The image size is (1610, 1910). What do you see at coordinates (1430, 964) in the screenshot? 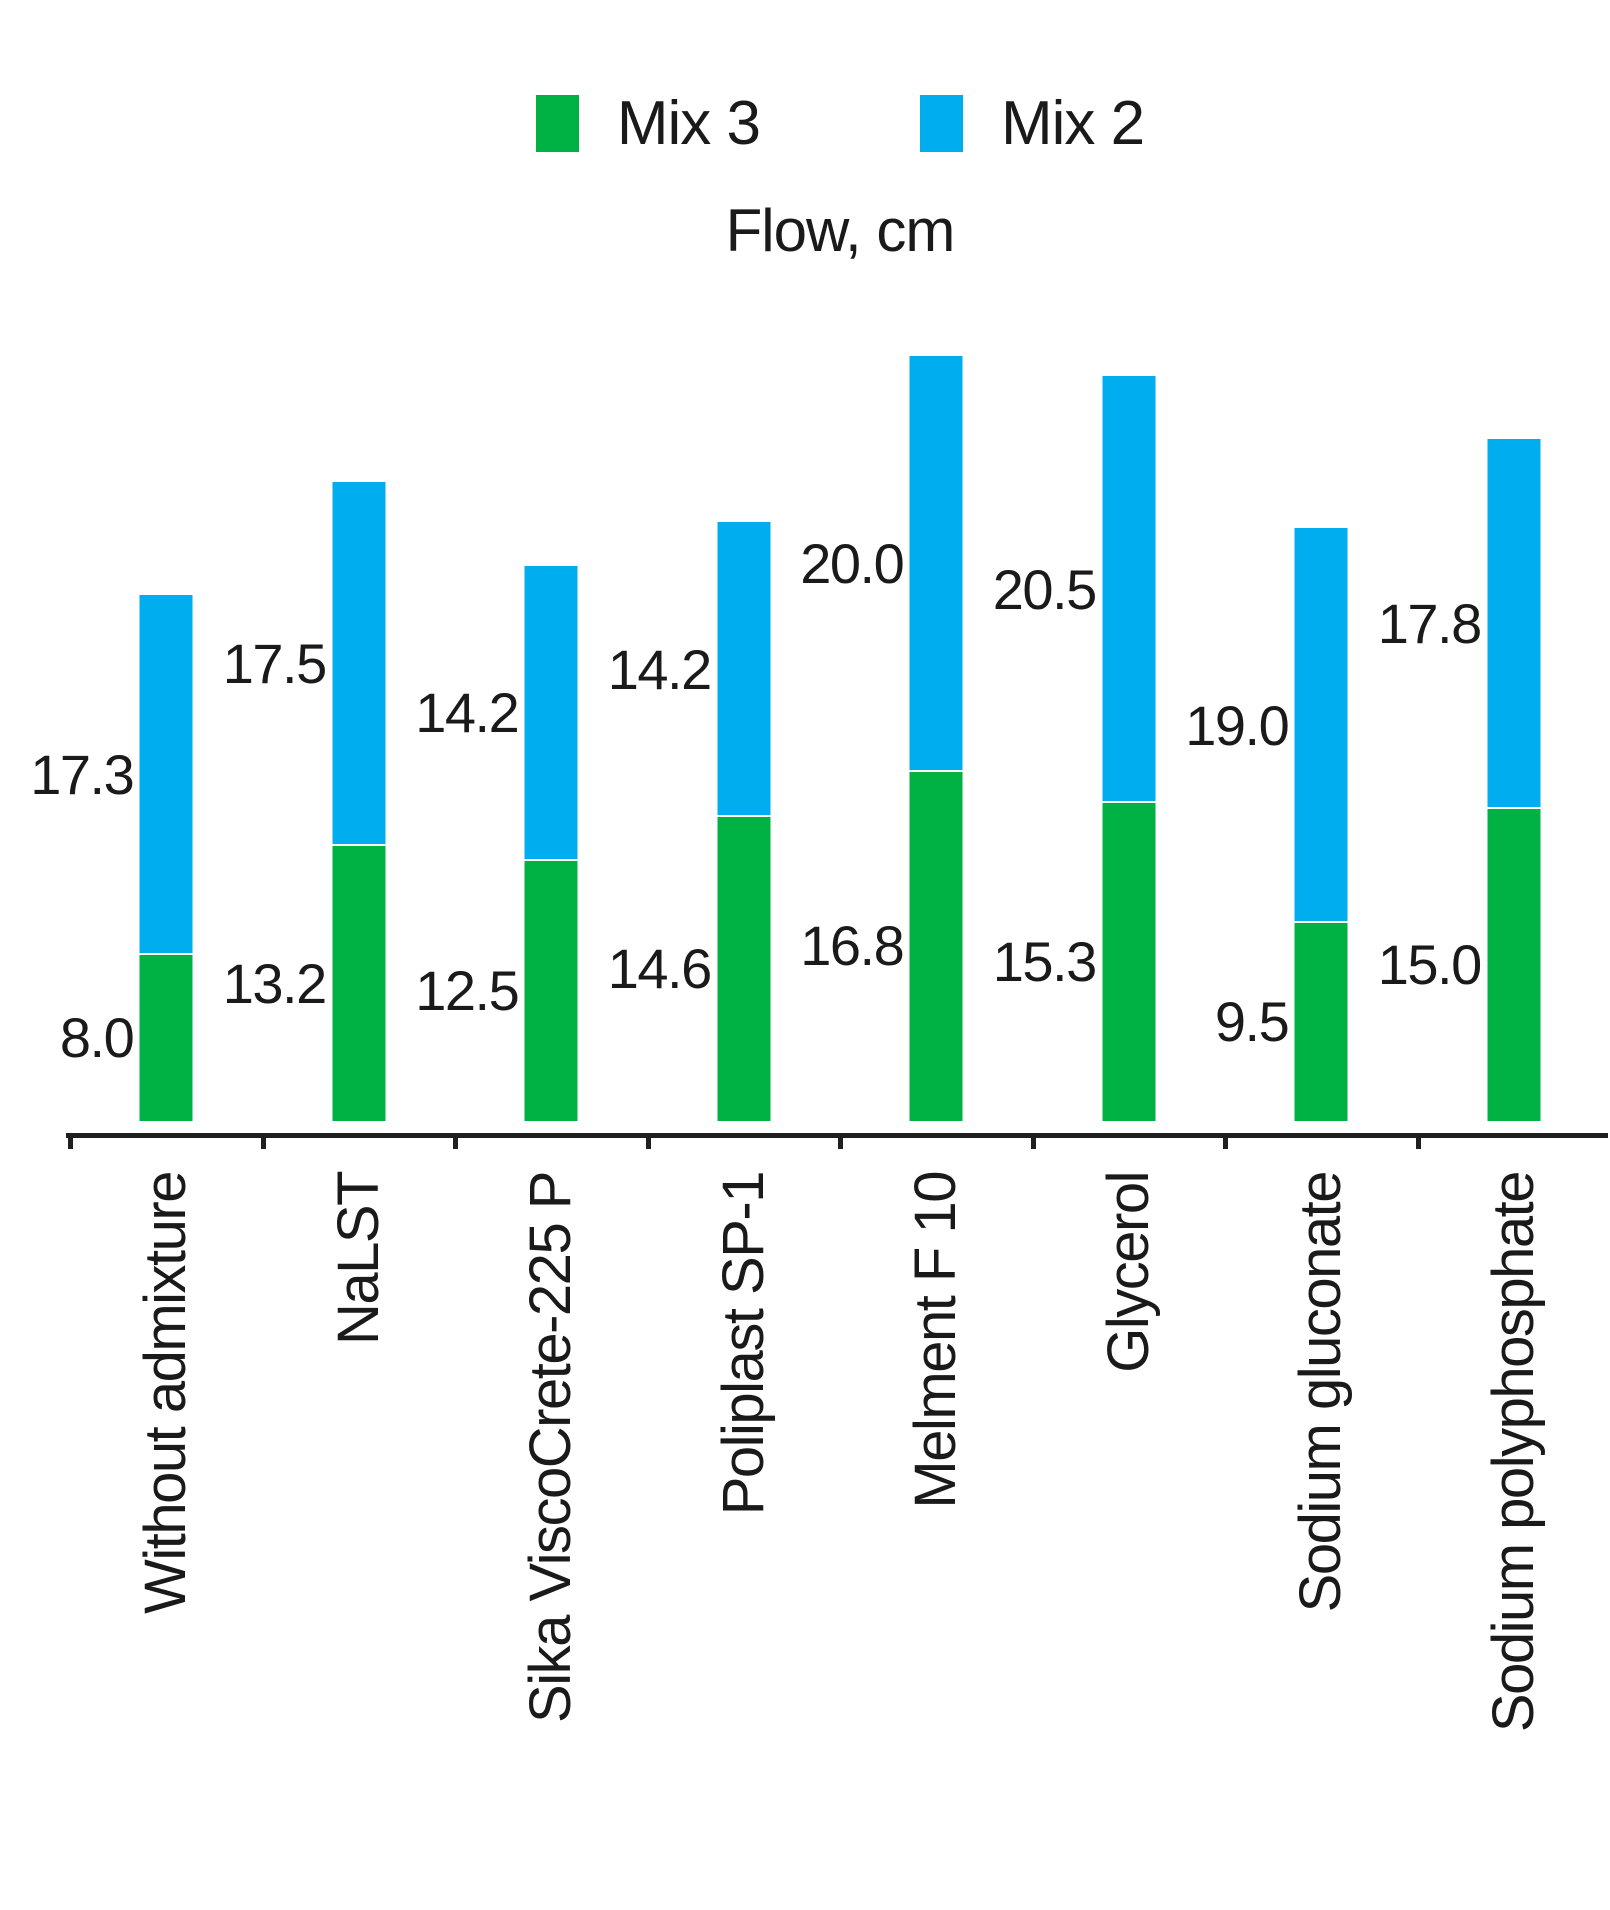
I see `value-label-mix3: 15.0` at bounding box center [1430, 964].